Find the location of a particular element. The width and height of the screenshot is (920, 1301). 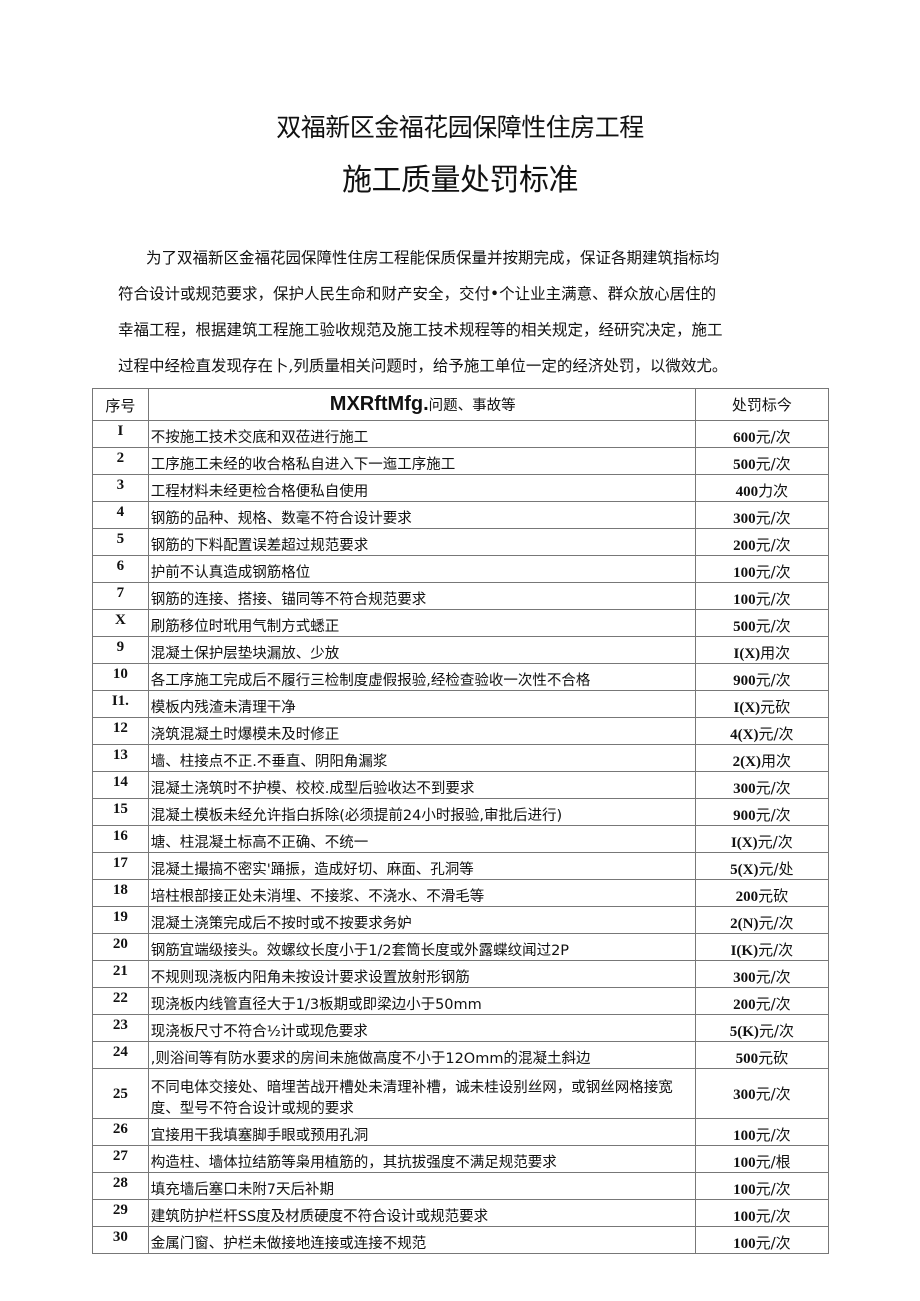

table-row: 30 金属门窗、护栏未做接地连接或连接不规范 100元/次 is located at coordinates (461, 1240).